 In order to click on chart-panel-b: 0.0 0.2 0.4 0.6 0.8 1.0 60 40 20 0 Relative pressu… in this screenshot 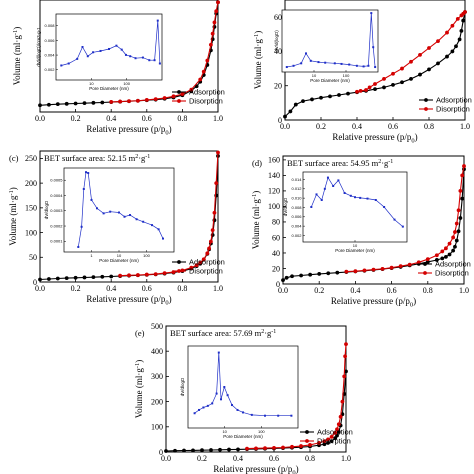, I will do `click(362, 72)`.